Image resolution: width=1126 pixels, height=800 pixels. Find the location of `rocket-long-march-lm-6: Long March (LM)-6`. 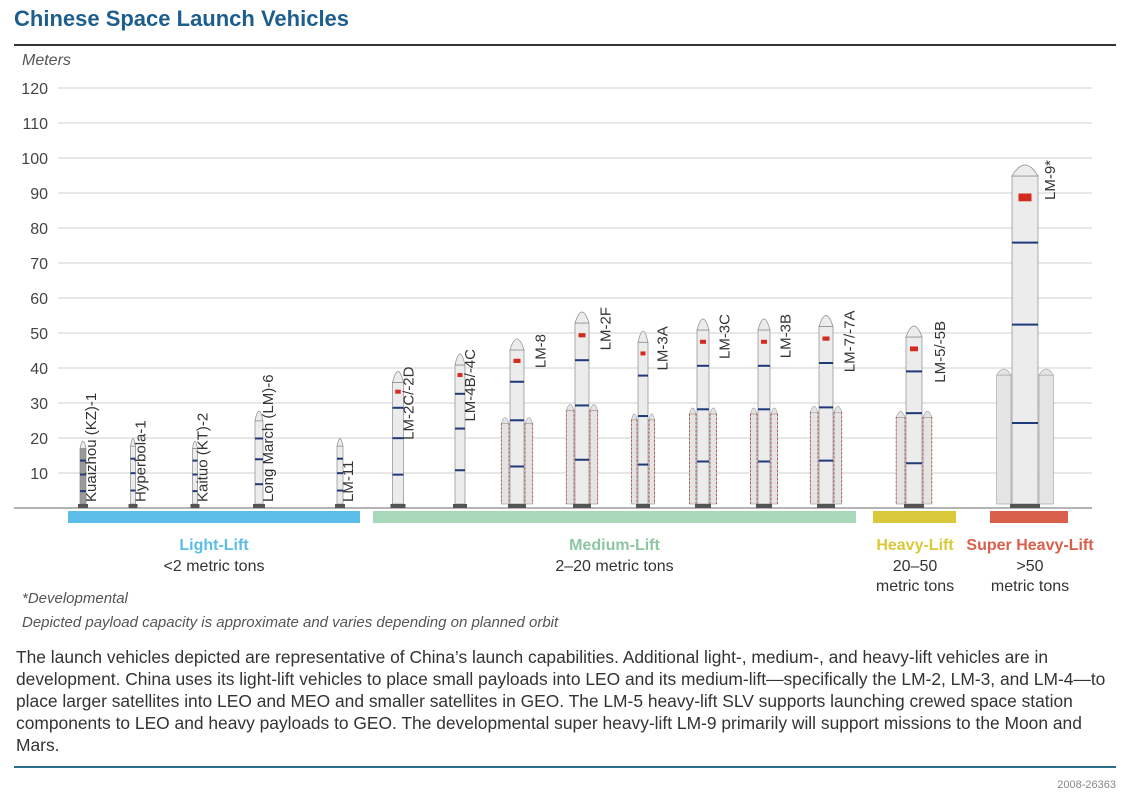

rocket-long-march-lm-6: Long March (LM)-6 is located at coordinates (265, 441).